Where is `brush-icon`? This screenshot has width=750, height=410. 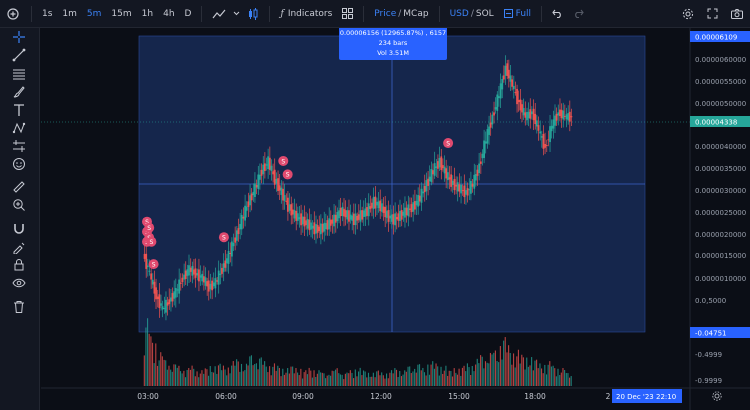
brush-icon is located at coordinates (19, 92).